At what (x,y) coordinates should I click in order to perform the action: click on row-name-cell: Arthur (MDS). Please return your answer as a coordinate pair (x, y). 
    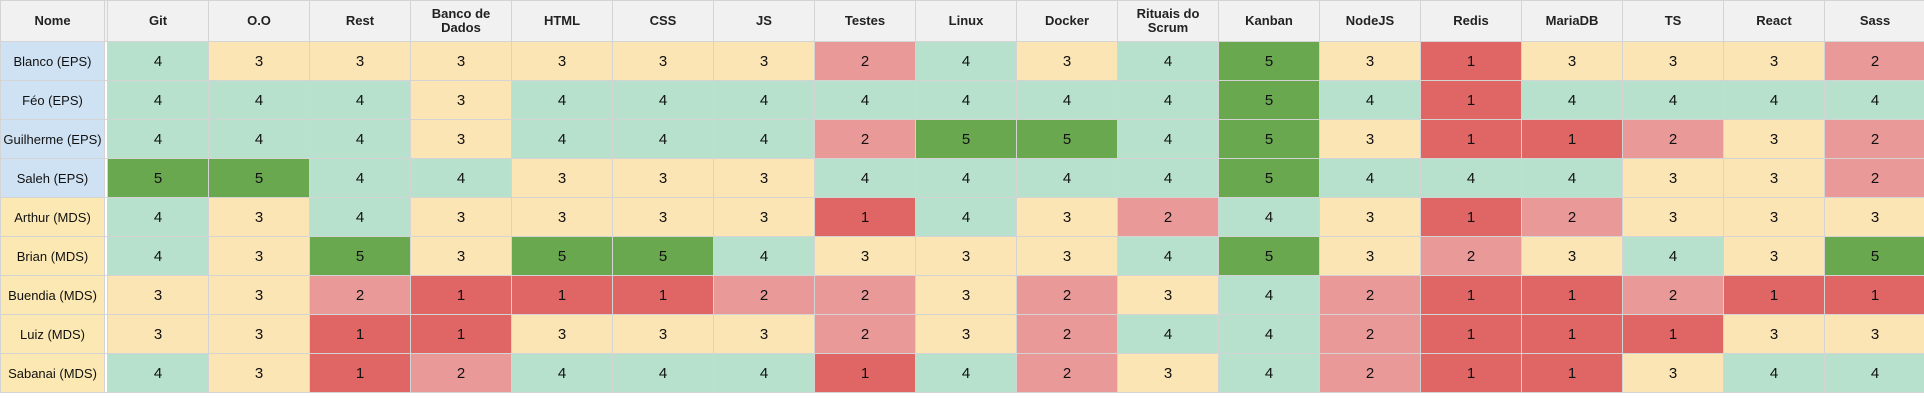
    Looking at the image, I should click on (52, 217).